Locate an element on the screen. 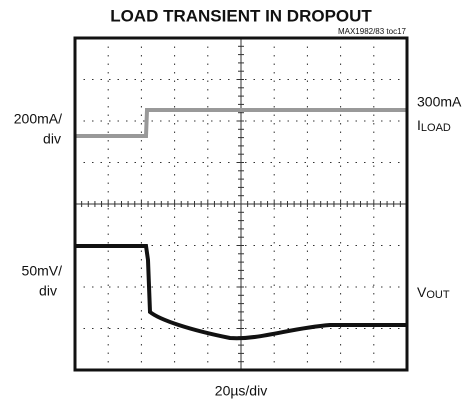 The image size is (469, 404). figure-id: MAX1982/83 toc17 is located at coordinates (372, 31).